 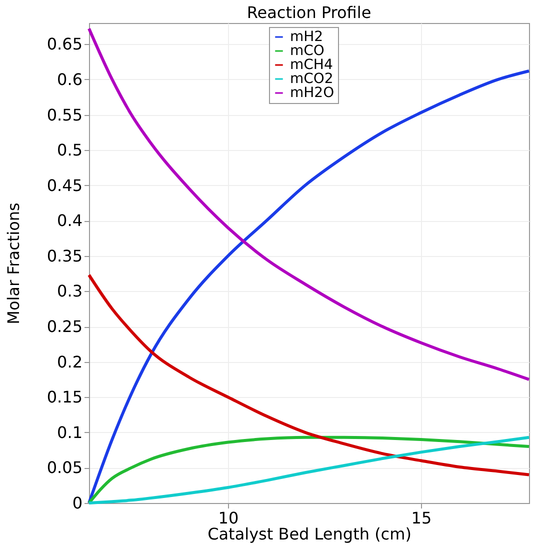 I want to click on y-tick-label: 0.2, so click(x=69, y=362).